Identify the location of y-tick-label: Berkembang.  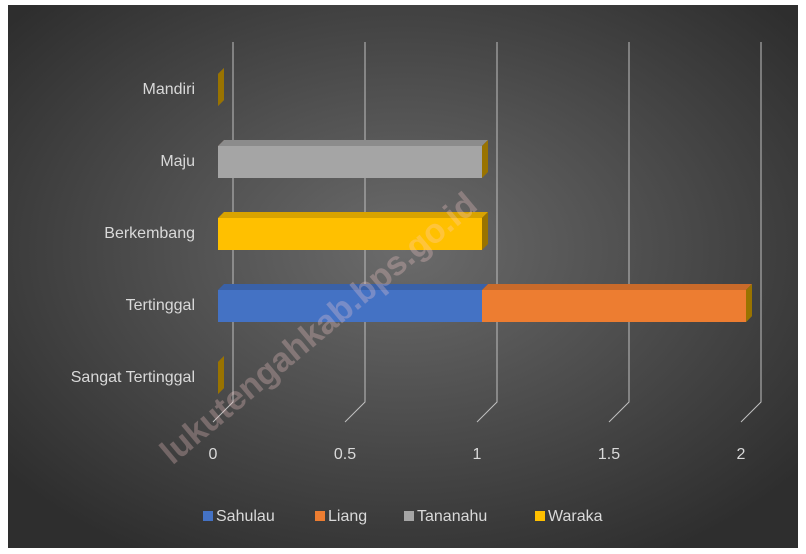
(149, 233).